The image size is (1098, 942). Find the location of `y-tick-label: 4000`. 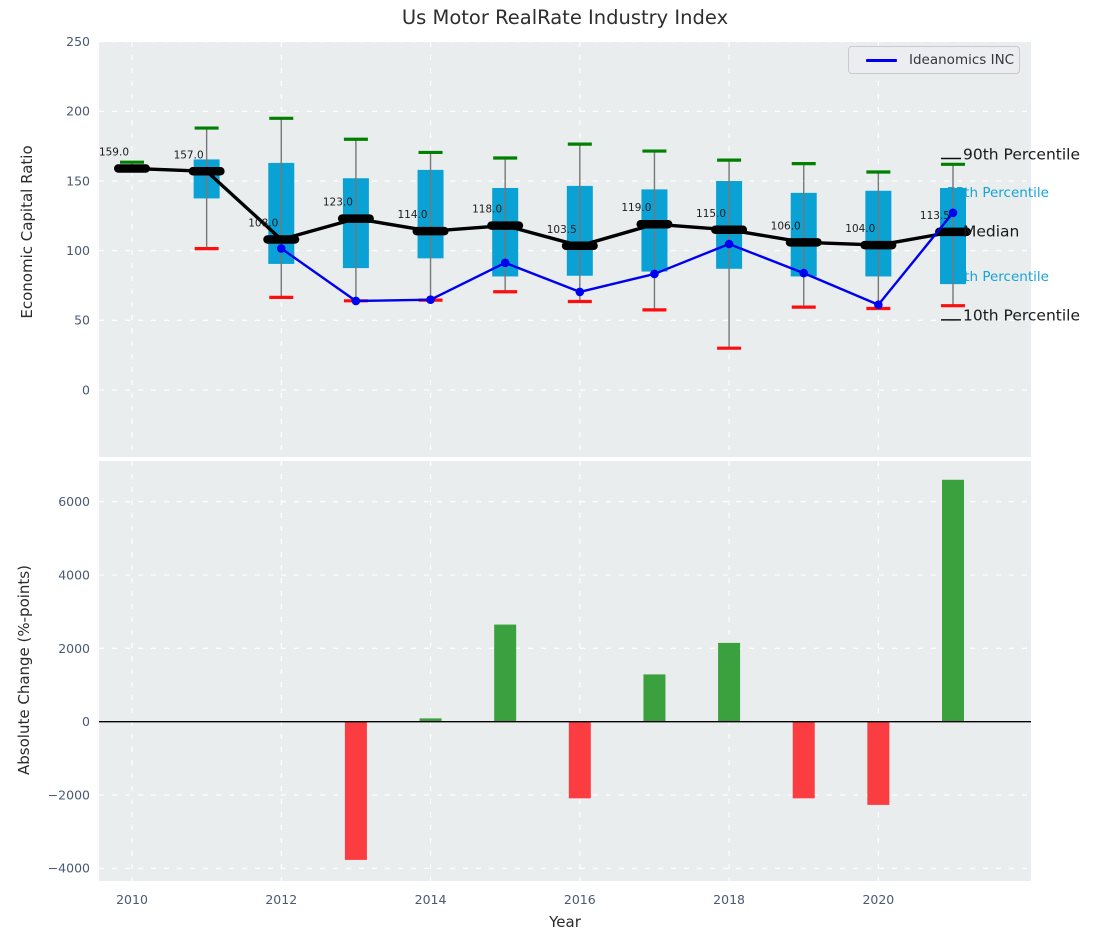

y-tick-label: 4000 is located at coordinates (74, 574).